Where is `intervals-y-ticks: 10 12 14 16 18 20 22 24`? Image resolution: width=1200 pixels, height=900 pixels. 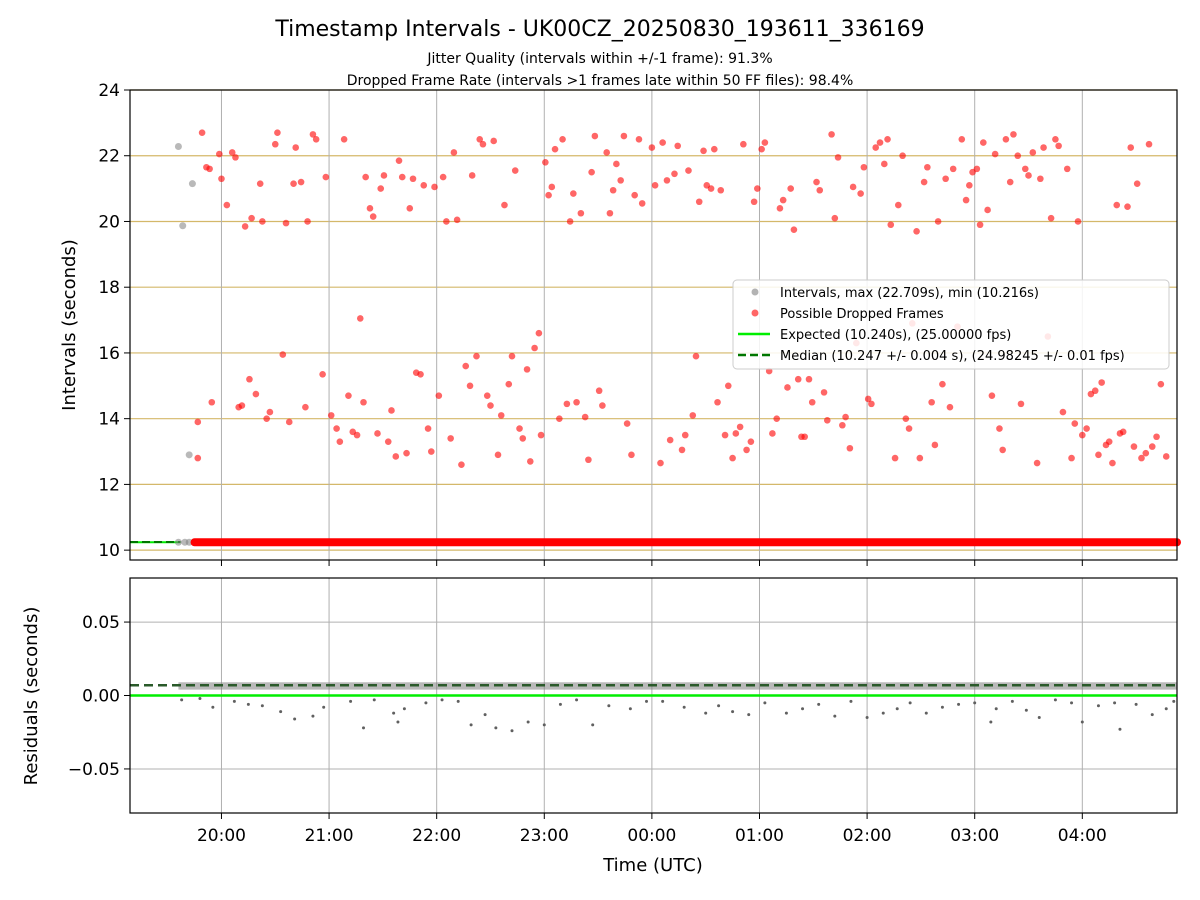 intervals-y-ticks: 10 12 14 16 18 20 22 24 is located at coordinates (114, 321).